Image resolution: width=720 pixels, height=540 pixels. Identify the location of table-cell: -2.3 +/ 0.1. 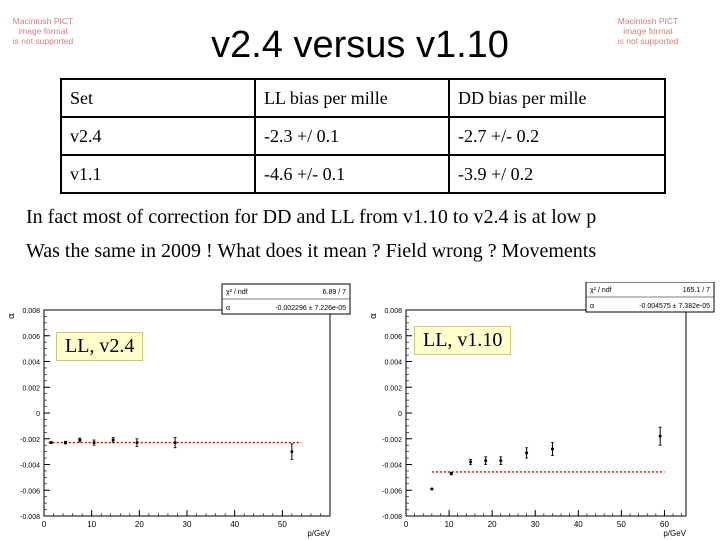
(352, 136).